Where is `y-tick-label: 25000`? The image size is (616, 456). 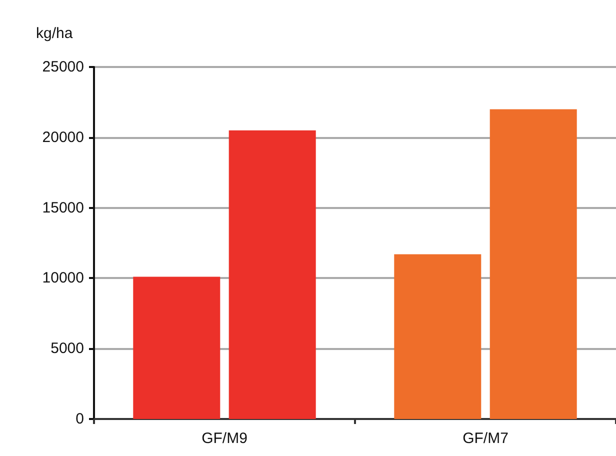 y-tick-label: 25000 is located at coordinates (63, 67).